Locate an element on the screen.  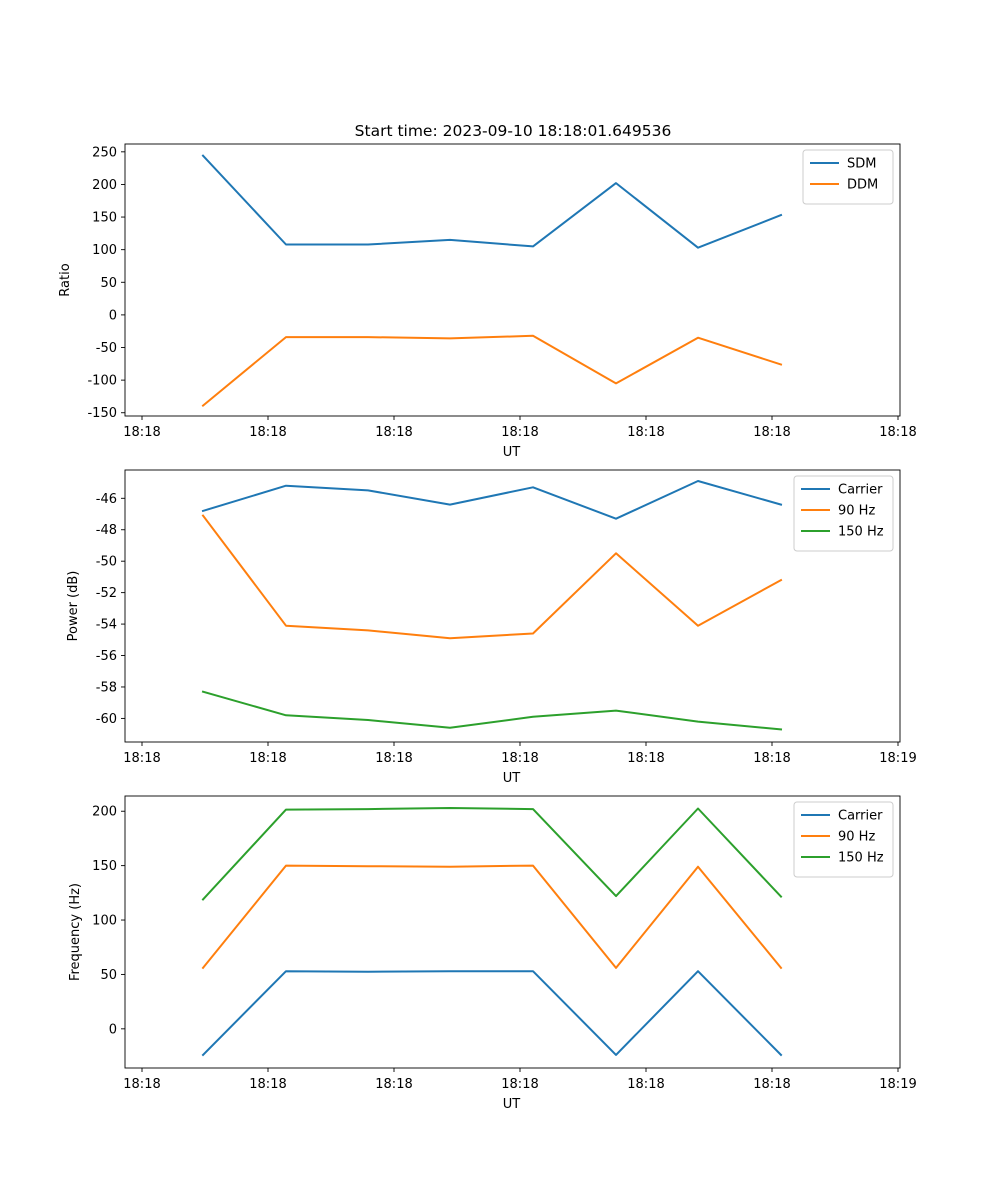
y-axis-label: Frequency (Hz) is located at coordinates (75, 932).